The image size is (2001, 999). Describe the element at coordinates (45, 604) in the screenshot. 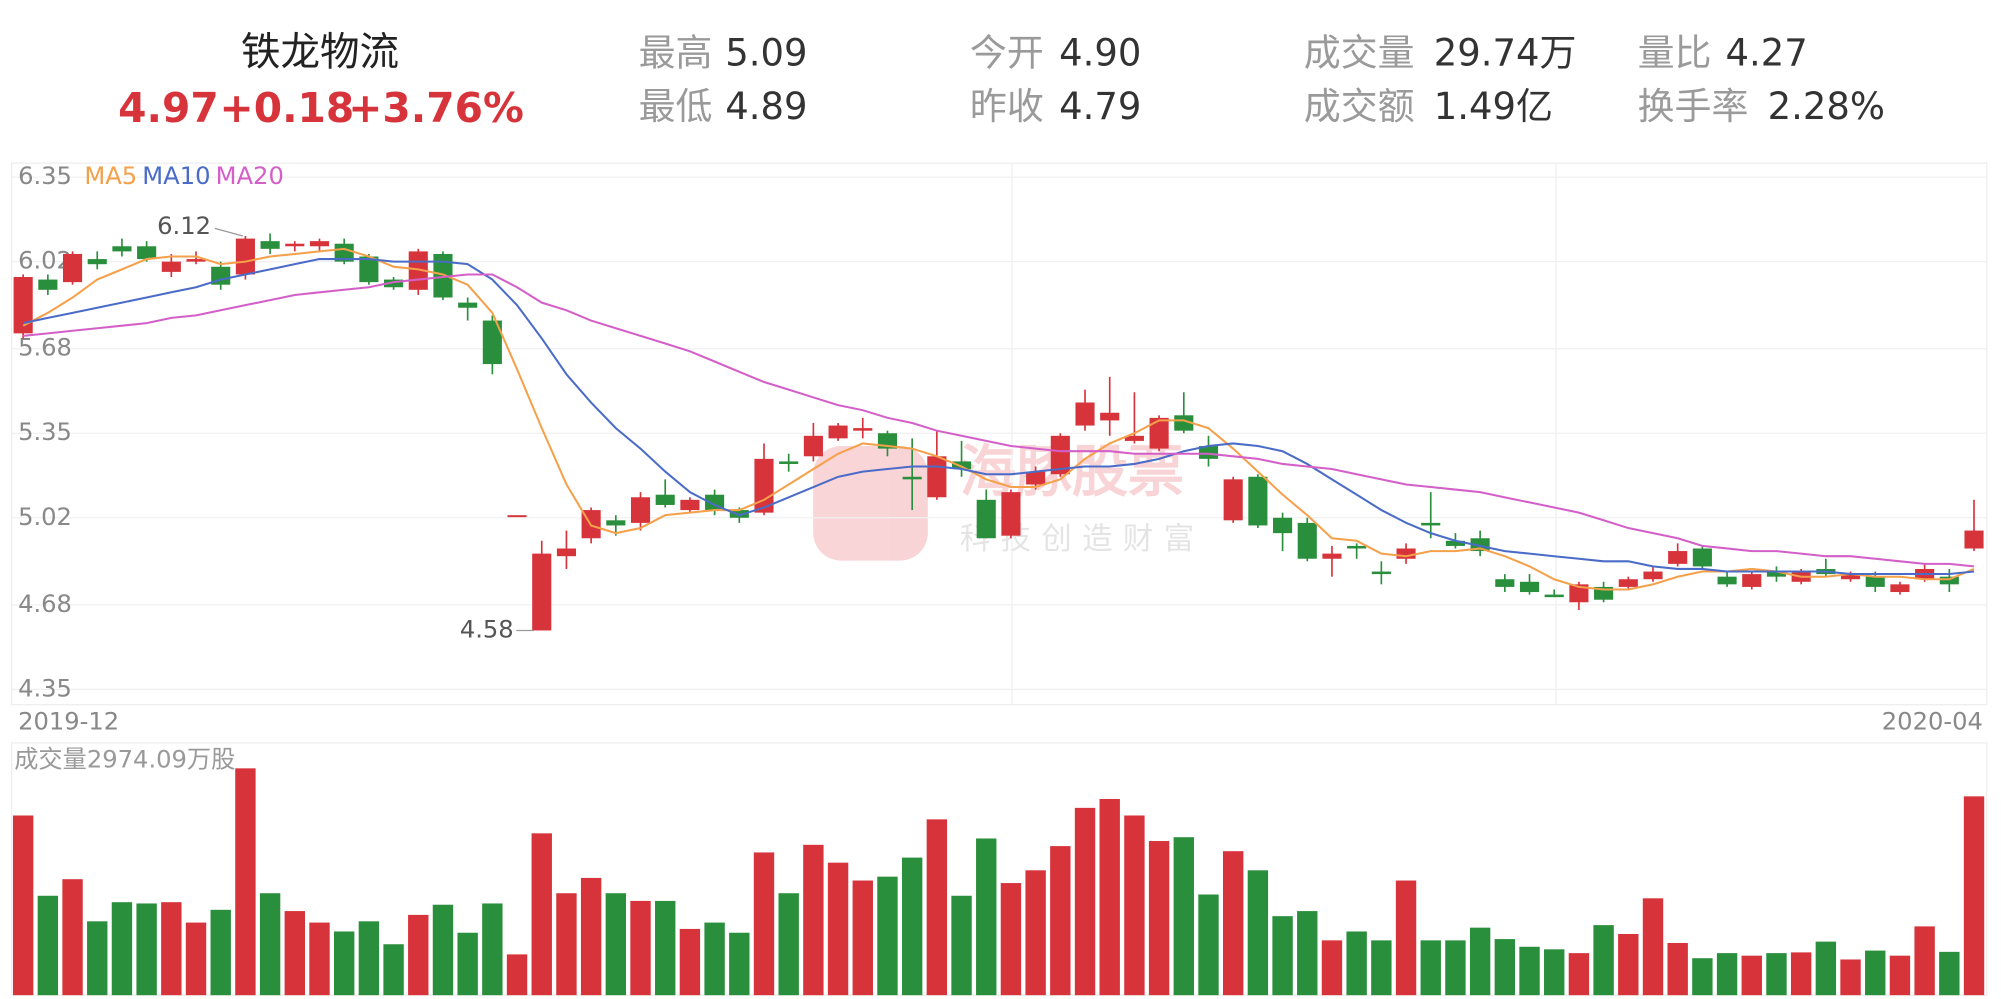

I see `y-tick-label: 4.68` at that location.